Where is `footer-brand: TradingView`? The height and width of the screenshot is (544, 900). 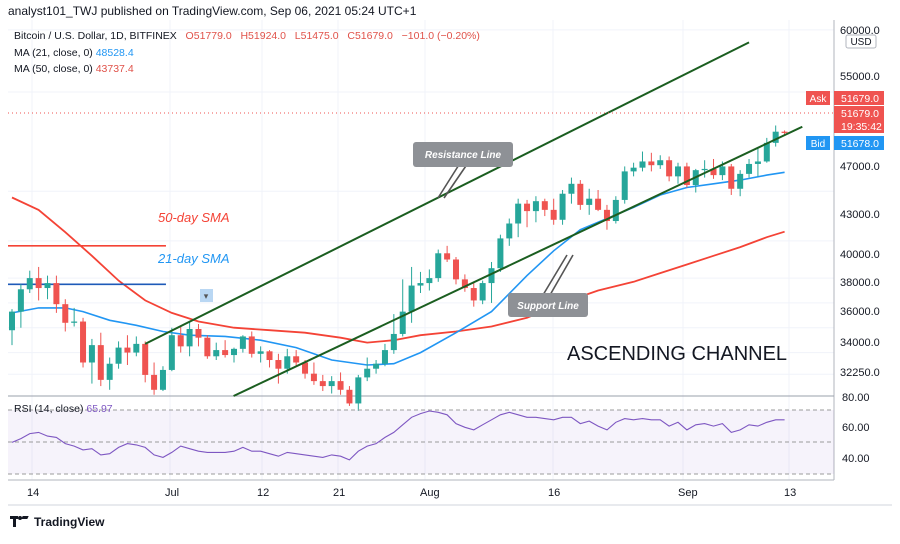 footer-brand: TradingView is located at coordinates (57, 522).